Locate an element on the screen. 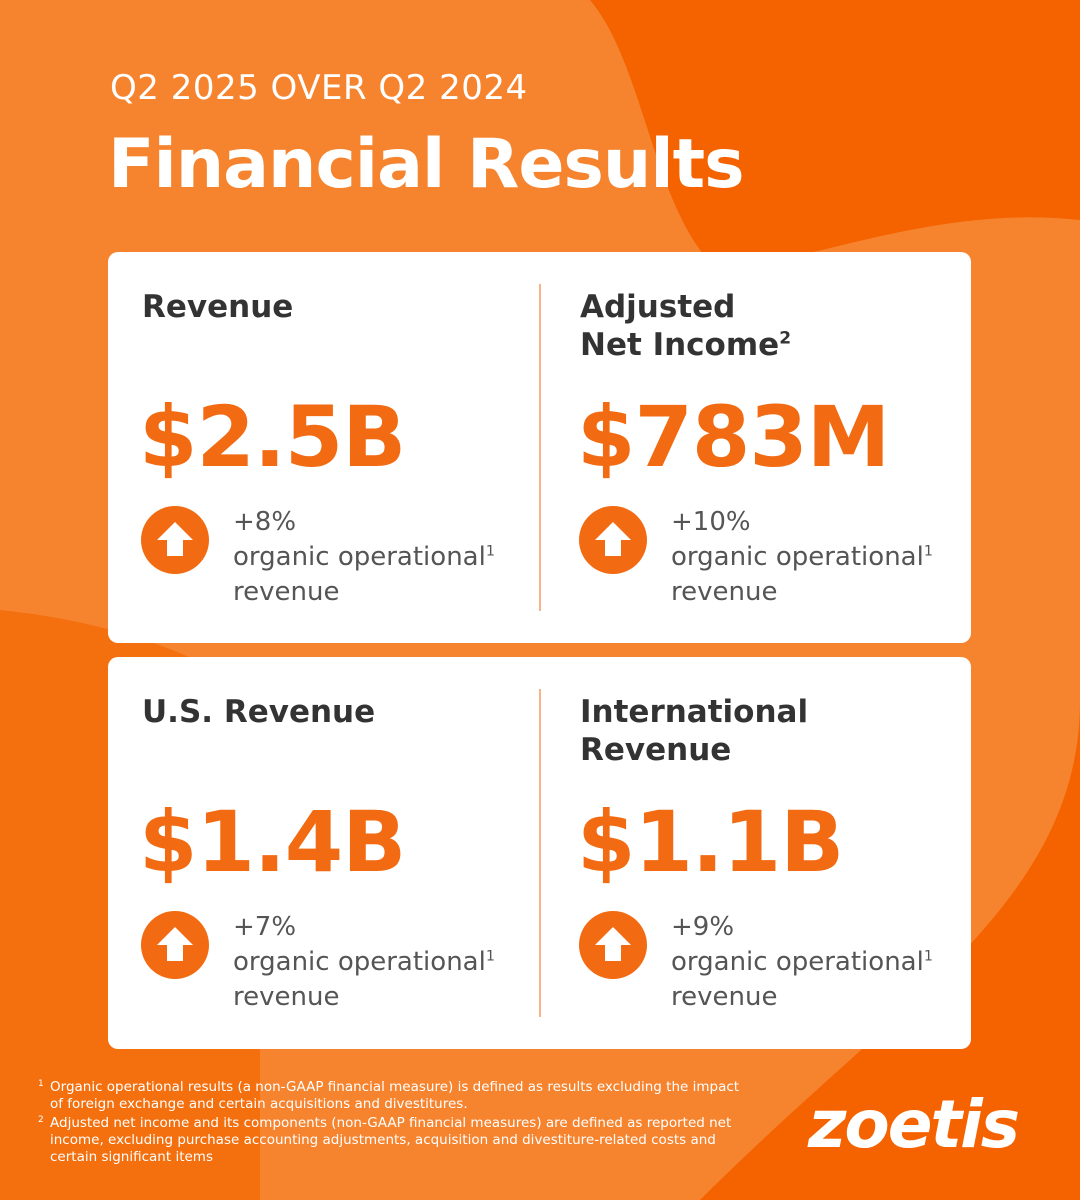 The image size is (1080, 1200). change-value: +7% is located at coordinates (265, 927).